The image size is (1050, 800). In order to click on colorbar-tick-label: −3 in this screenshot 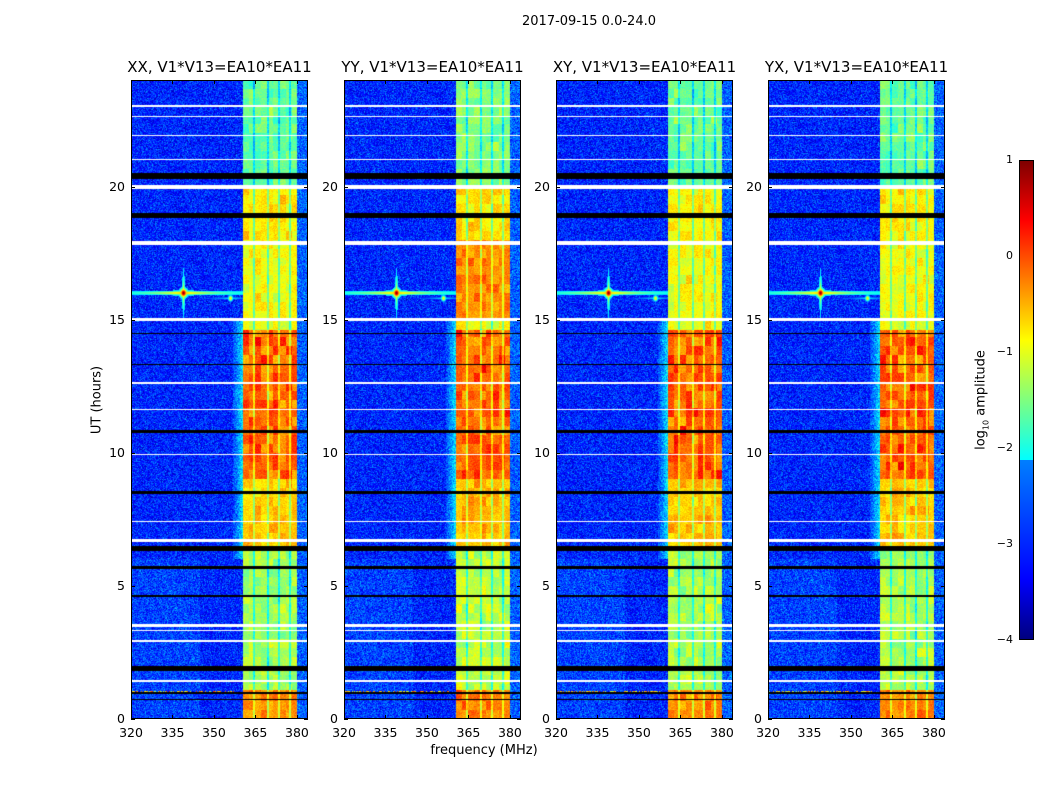, I will do `click(1004, 543)`.